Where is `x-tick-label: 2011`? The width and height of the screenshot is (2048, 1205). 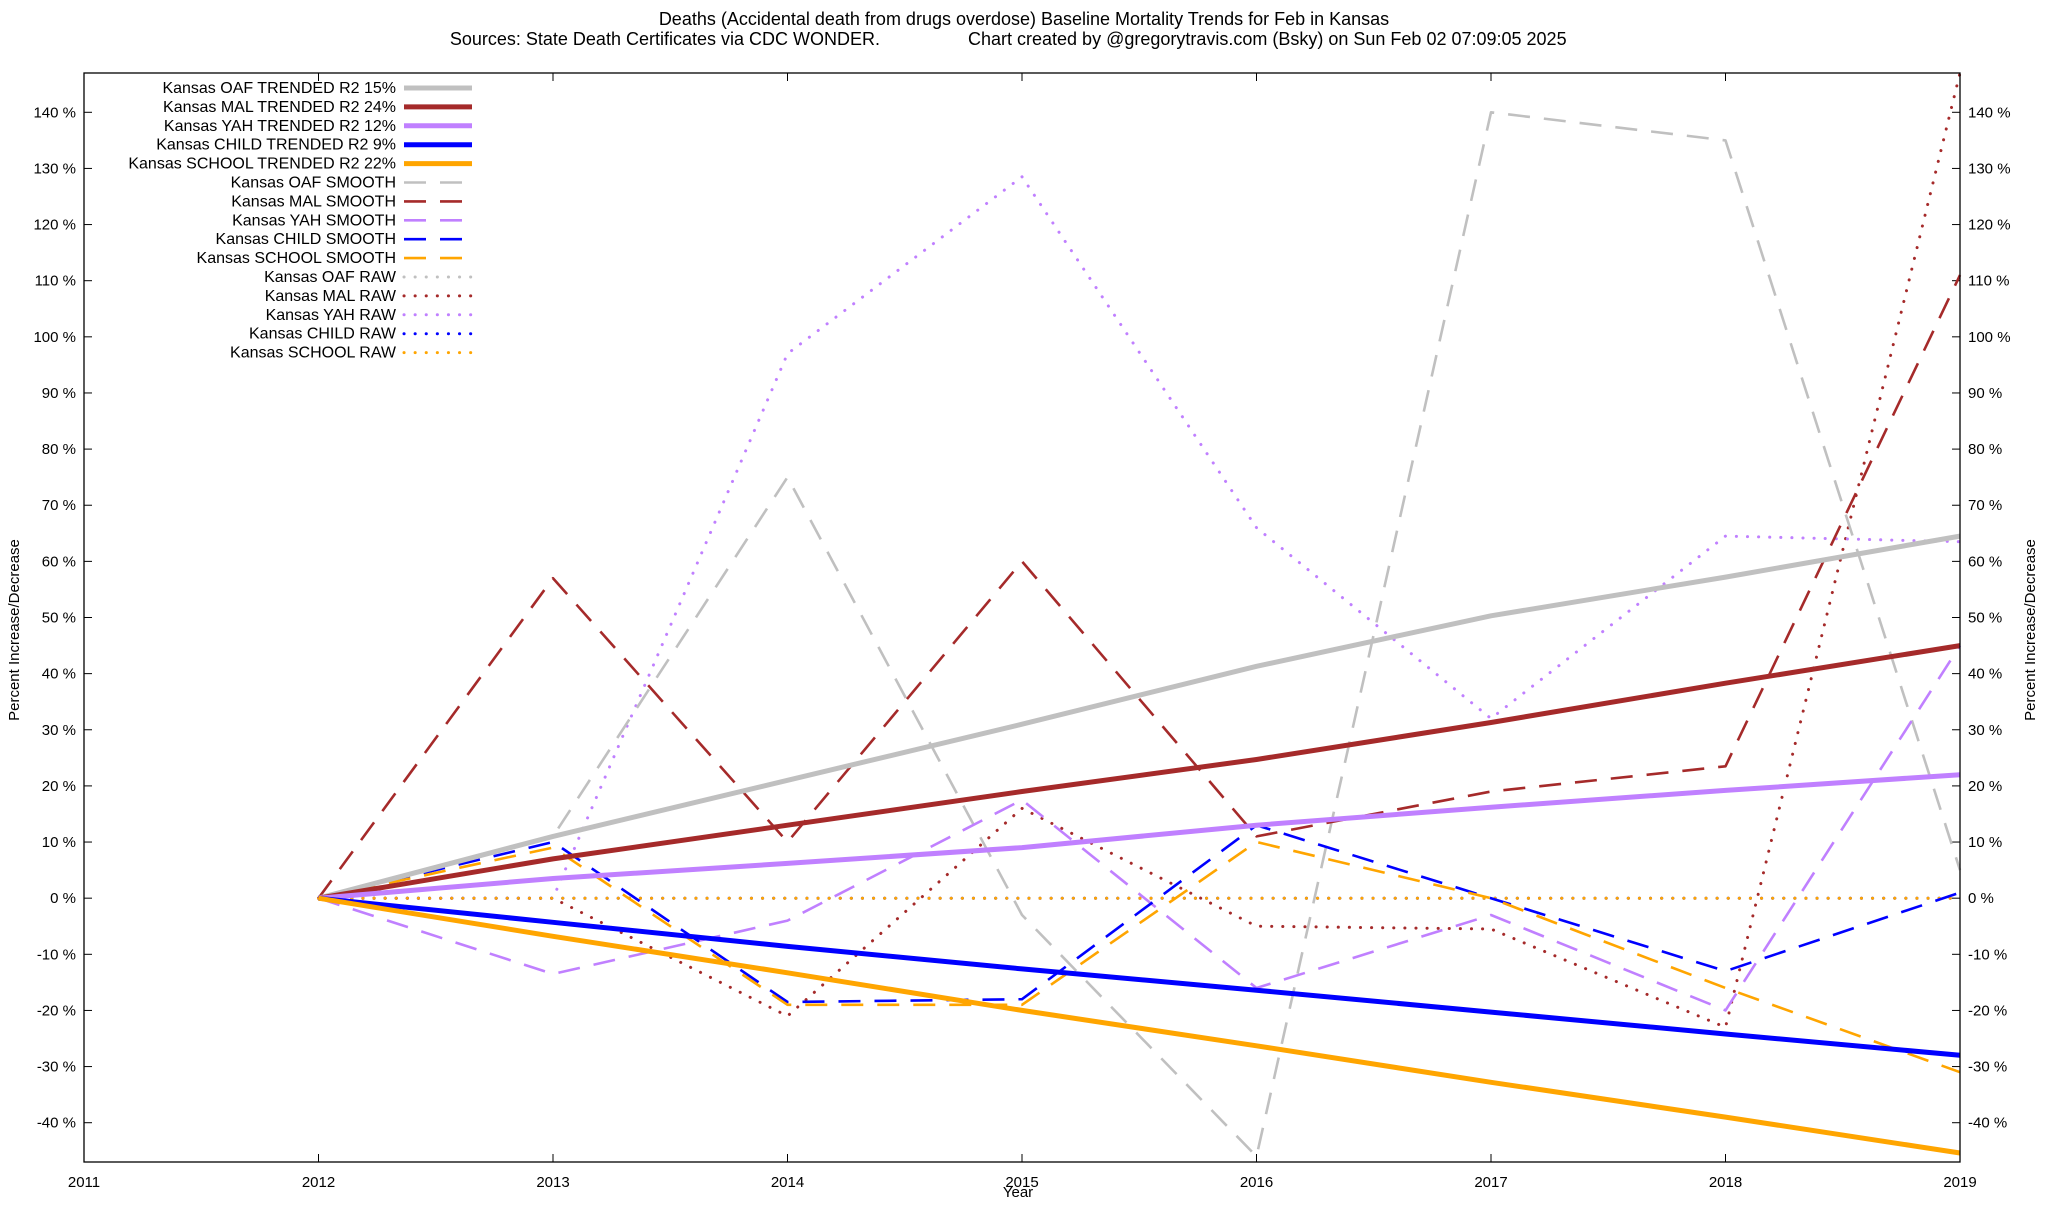
x-tick-label: 2011 is located at coordinates (84, 1182).